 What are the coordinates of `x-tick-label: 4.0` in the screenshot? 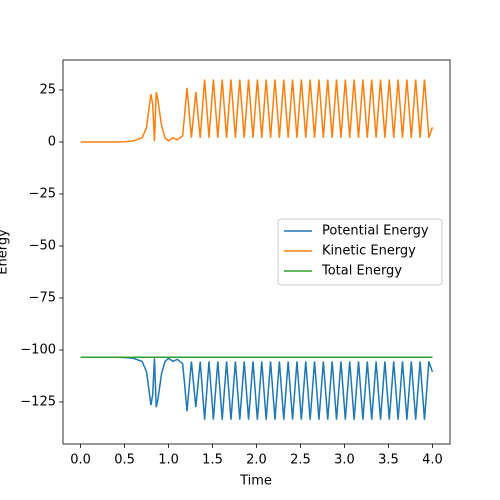 It's located at (432, 460).